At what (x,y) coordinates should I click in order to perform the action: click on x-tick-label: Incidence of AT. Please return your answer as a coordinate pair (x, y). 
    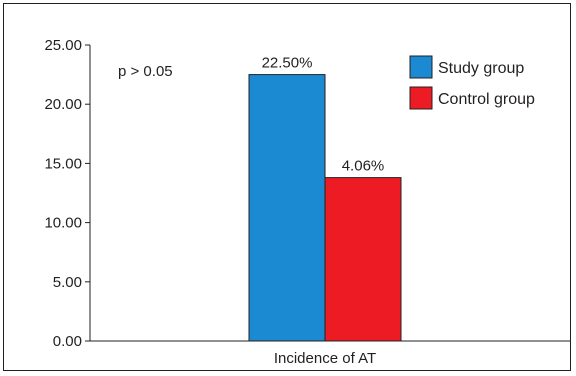
    Looking at the image, I should click on (325, 358).